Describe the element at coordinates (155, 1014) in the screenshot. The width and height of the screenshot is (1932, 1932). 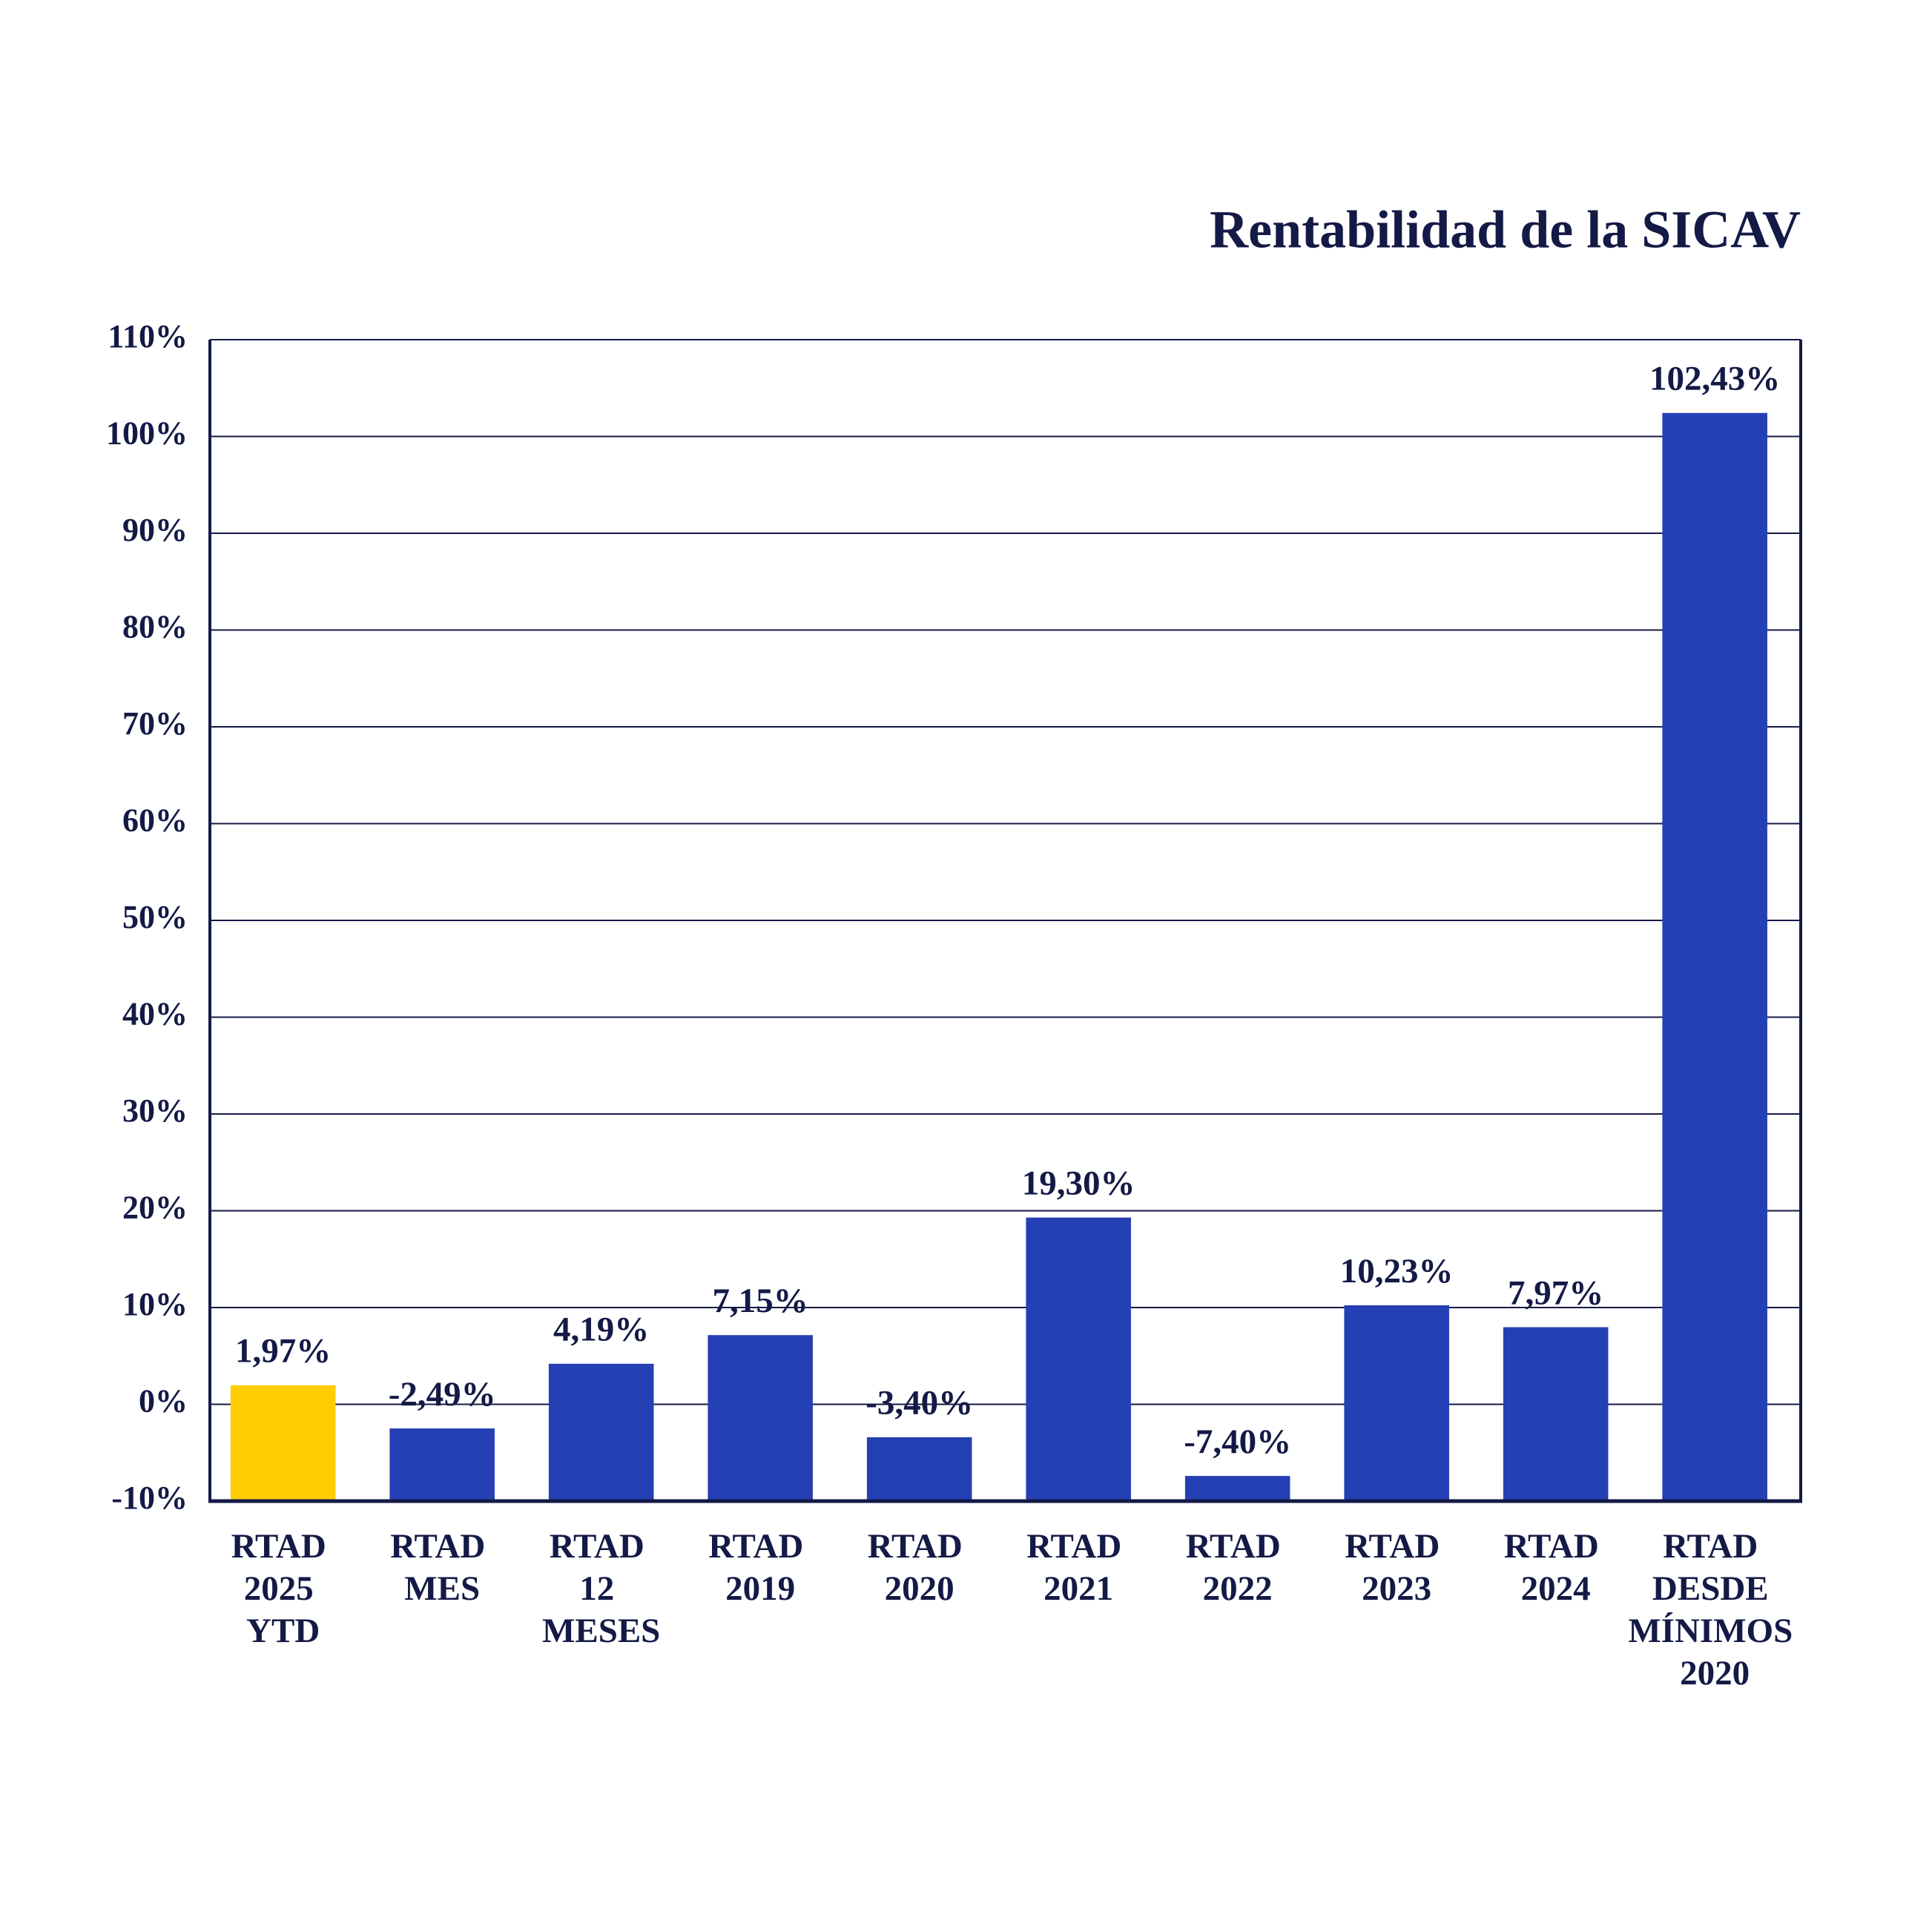
I see `y-tick-label: 40%` at that location.